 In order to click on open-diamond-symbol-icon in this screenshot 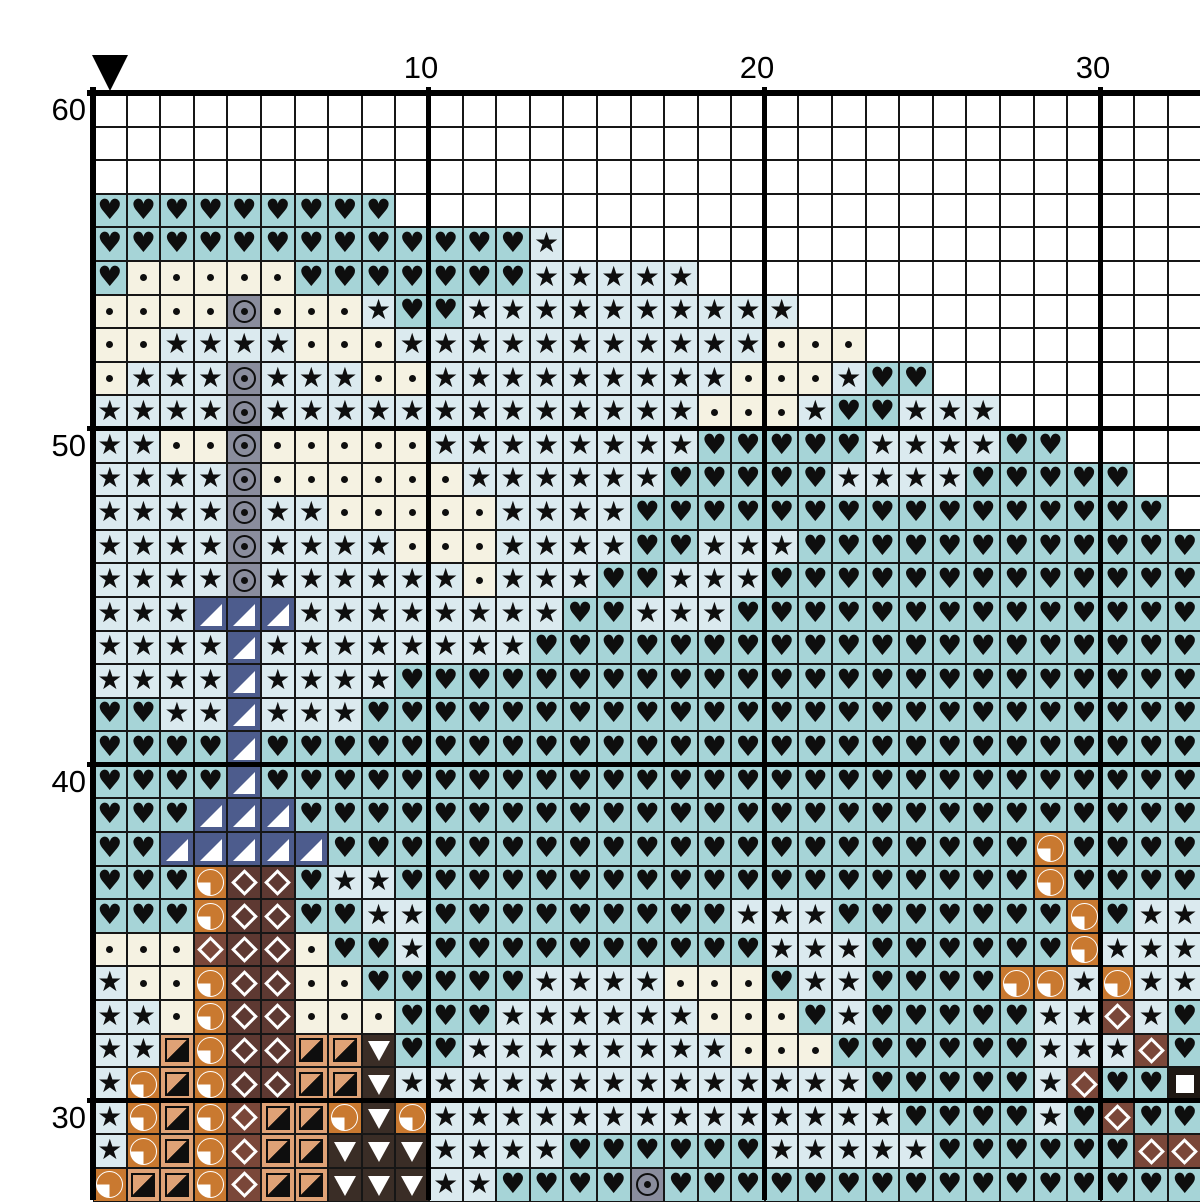, I will do `click(244, 1050)`.